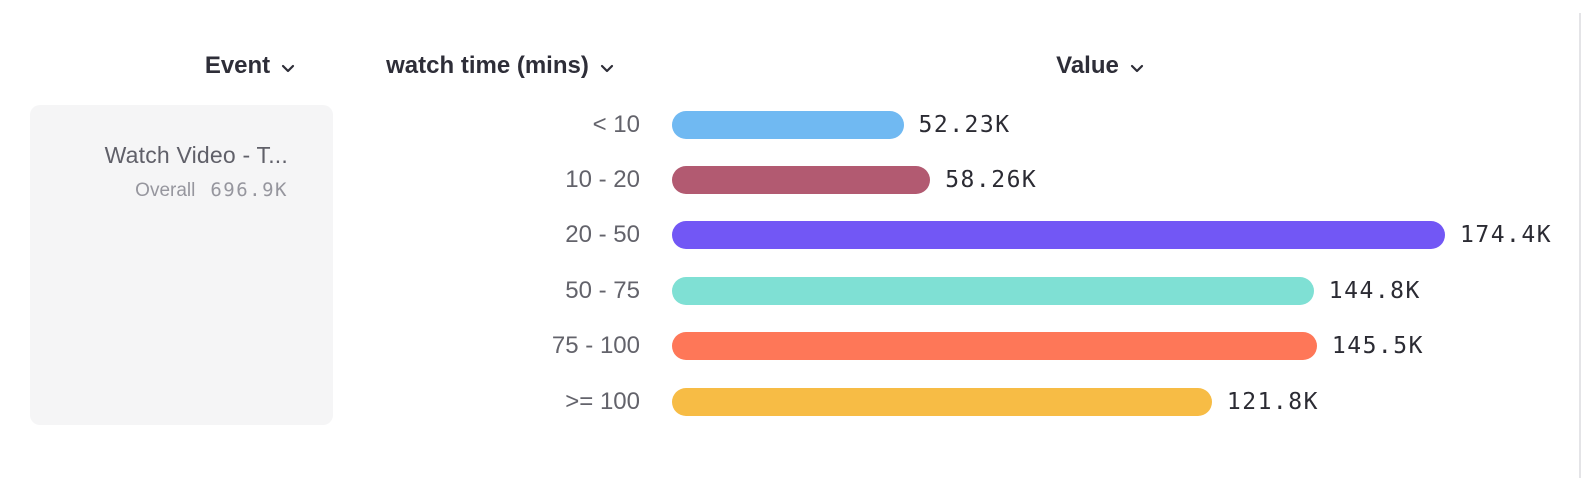 The image size is (1584, 478). I want to click on bar-value: 145.5K, so click(1377, 346).